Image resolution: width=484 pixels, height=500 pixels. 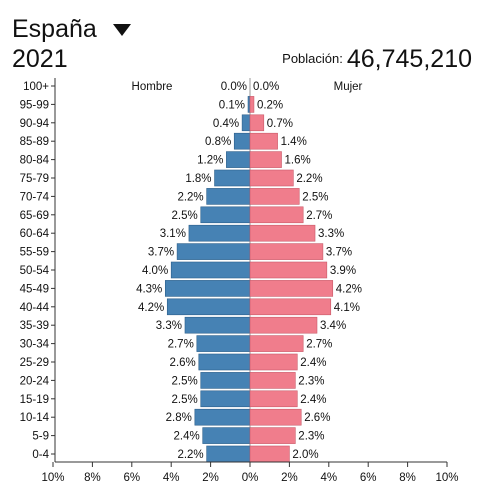 I want to click on female-value-label: 1.6%, so click(x=298, y=161).